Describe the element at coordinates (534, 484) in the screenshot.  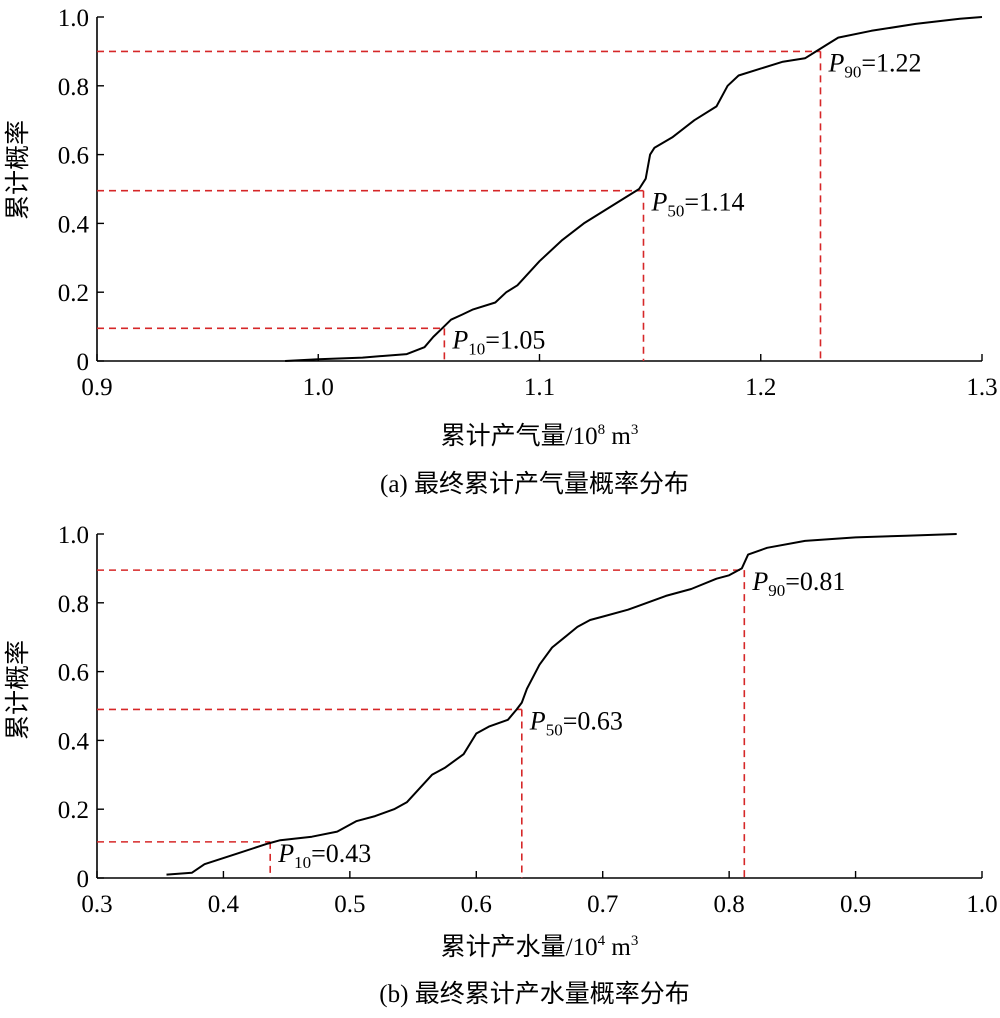
I see `panel-caption: (a) 最终累计产气量概率分布` at that location.